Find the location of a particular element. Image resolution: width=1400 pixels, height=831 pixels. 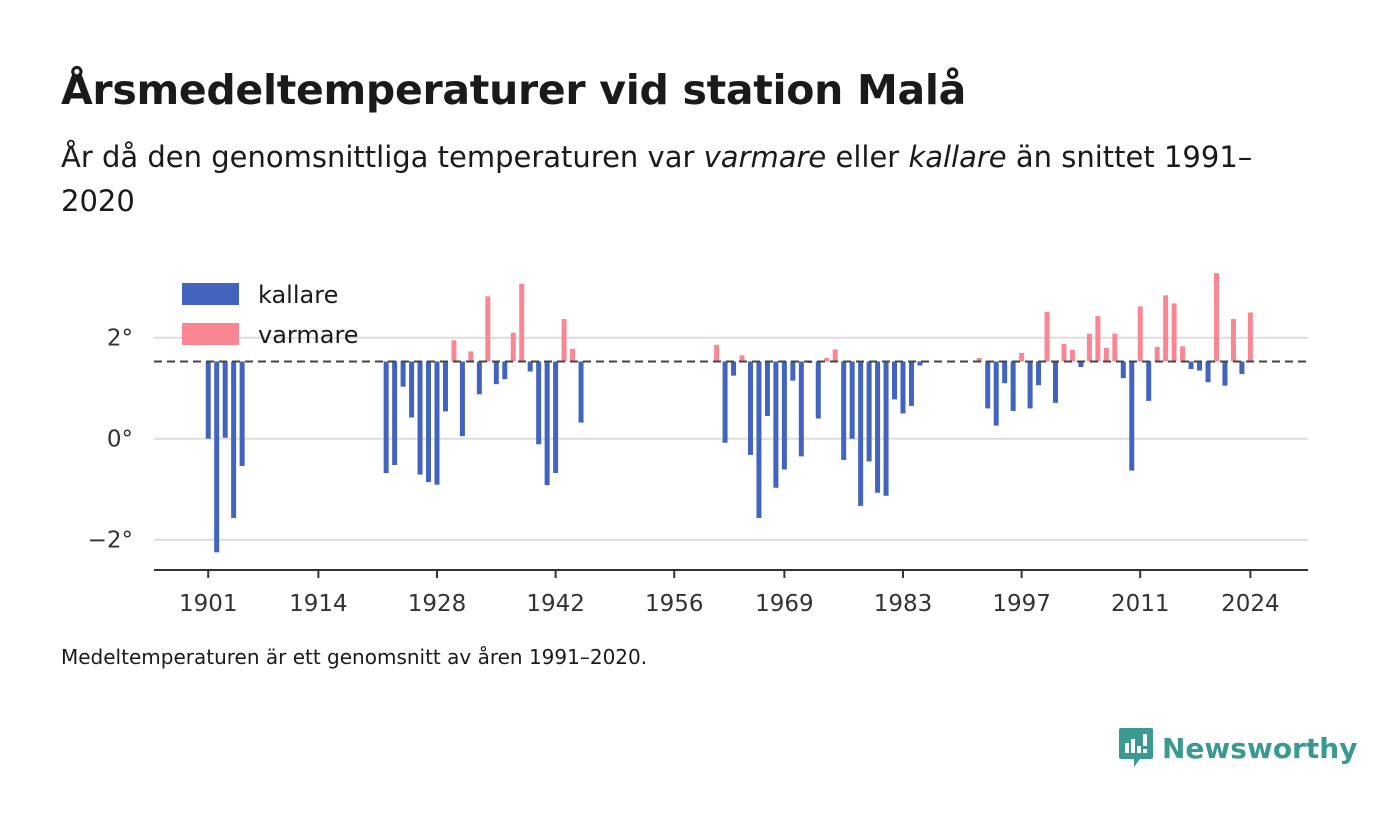

subtitle-emphasis-warmer: varmare is located at coordinates (765, 157).